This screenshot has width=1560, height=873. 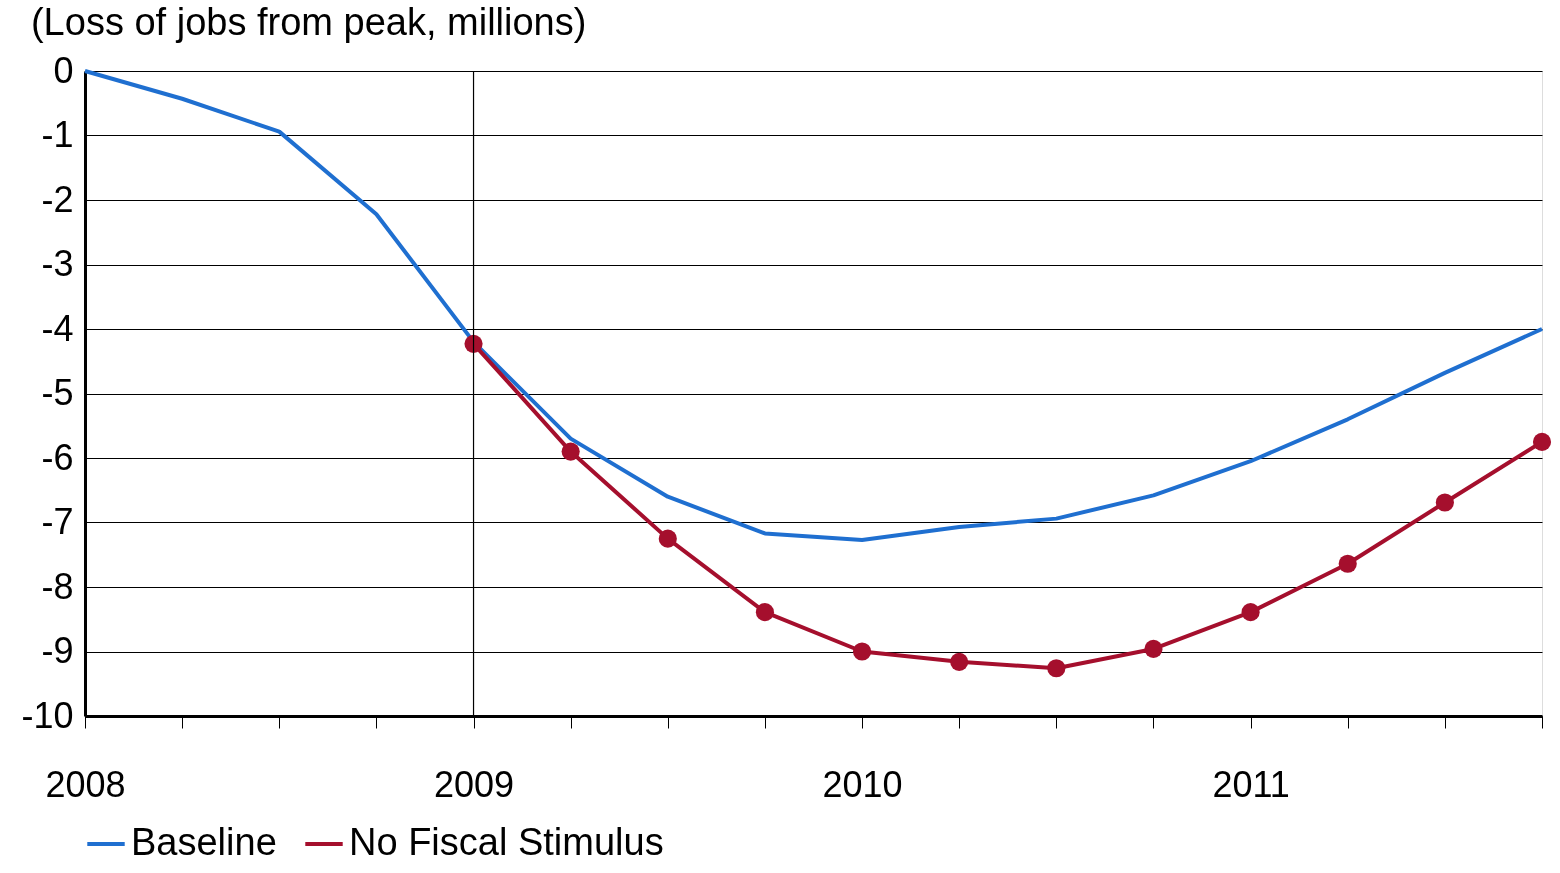 I want to click on x-tick-label: 2008, so click(x=85, y=784).